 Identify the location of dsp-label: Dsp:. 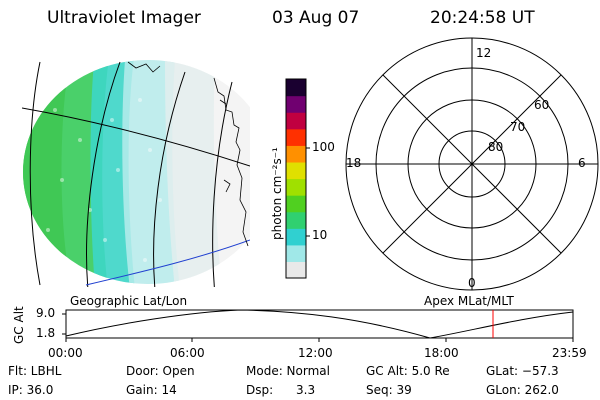
(260, 390).